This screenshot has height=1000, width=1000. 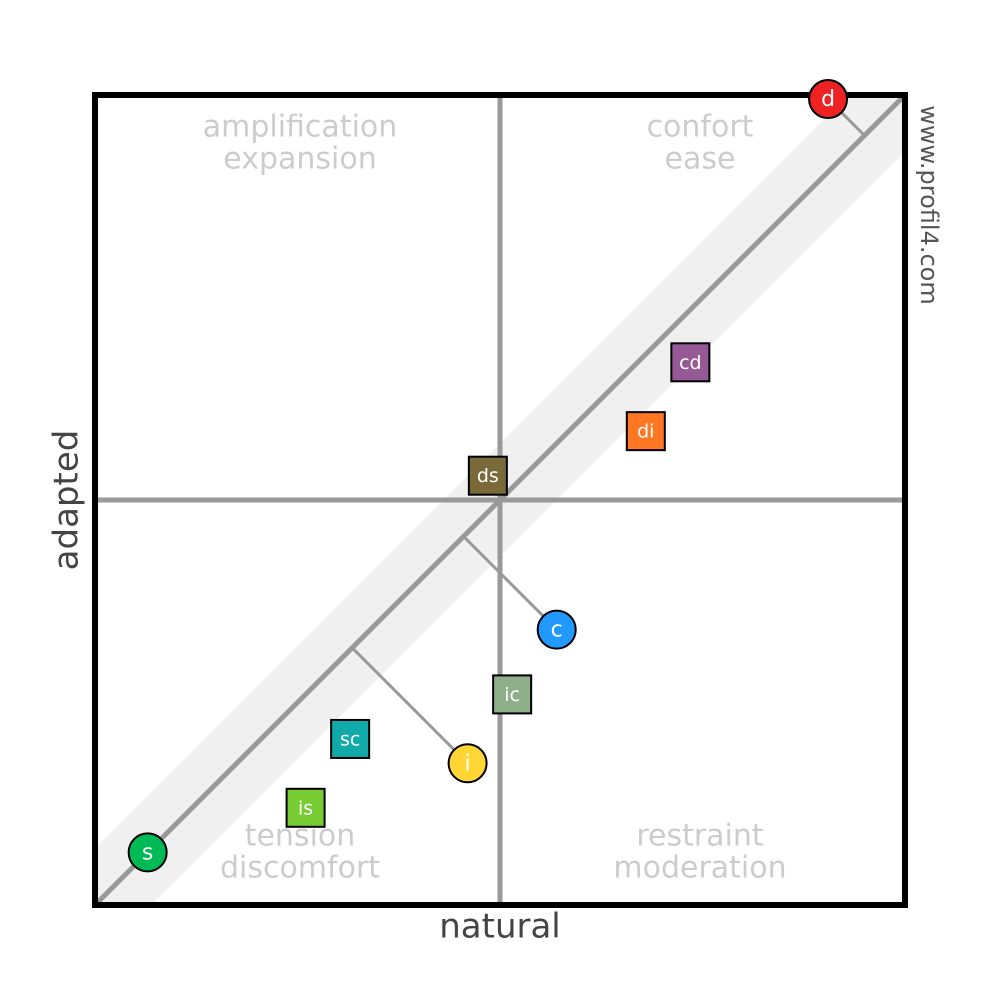 I want to click on quadrant-label: ease, so click(x=700, y=159).